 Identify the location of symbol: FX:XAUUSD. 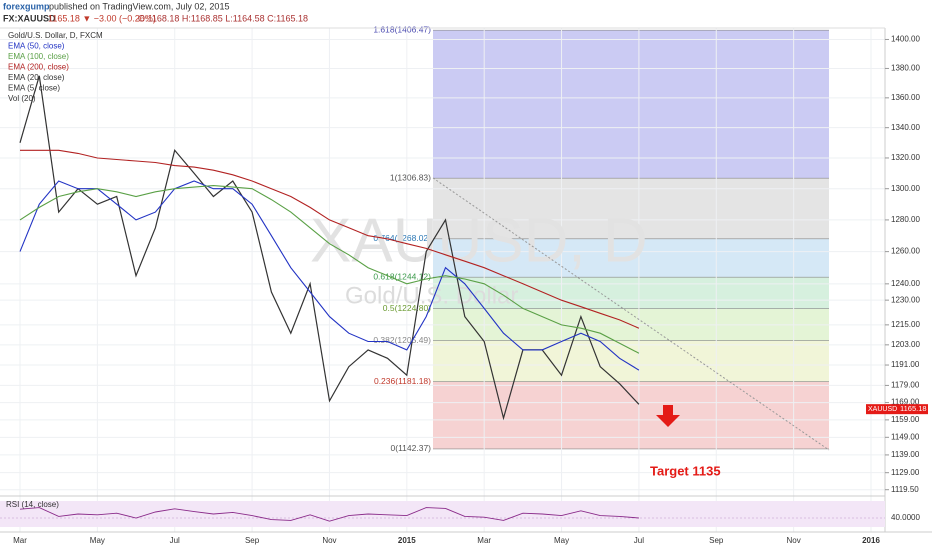
(29, 18).